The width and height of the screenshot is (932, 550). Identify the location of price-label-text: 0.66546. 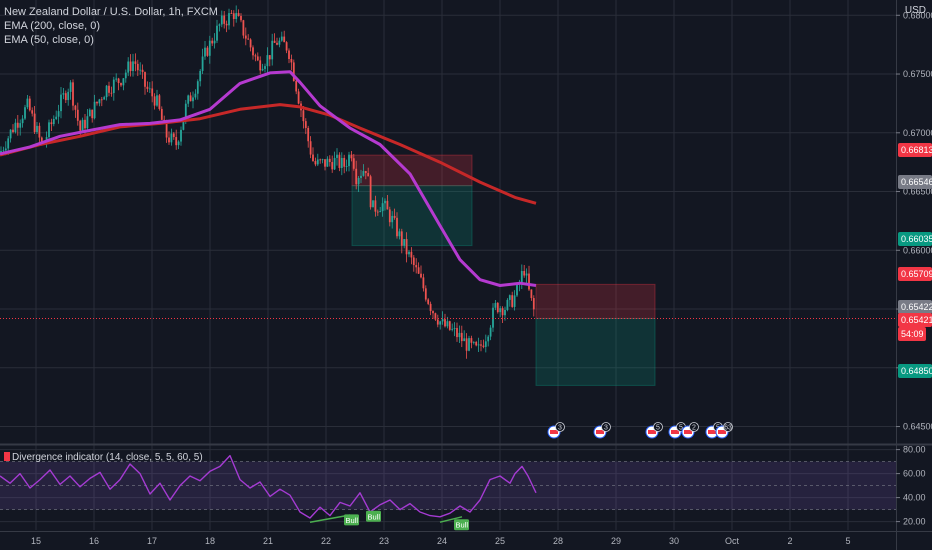
(916, 182).